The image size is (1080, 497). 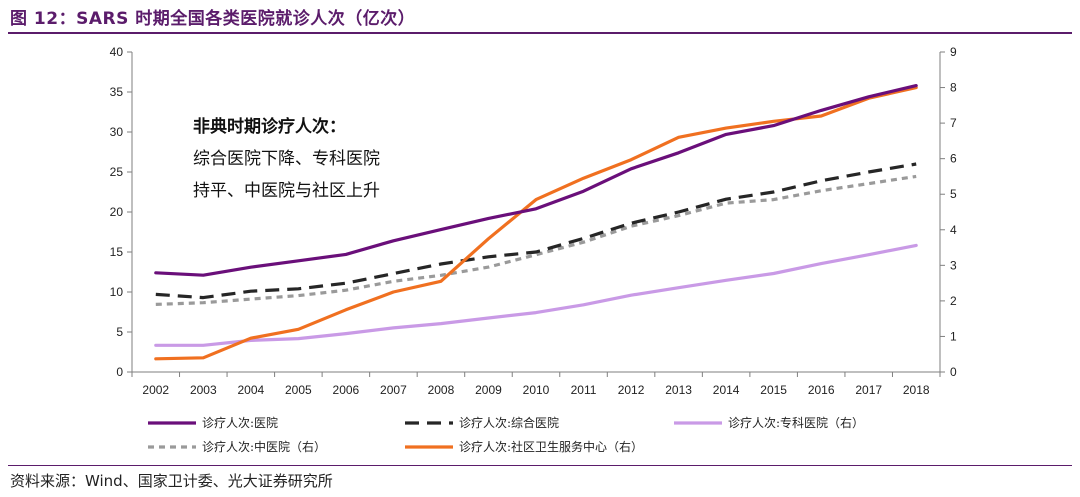 I want to click on x-tick-label: 2008, so click(x=441, y=390).